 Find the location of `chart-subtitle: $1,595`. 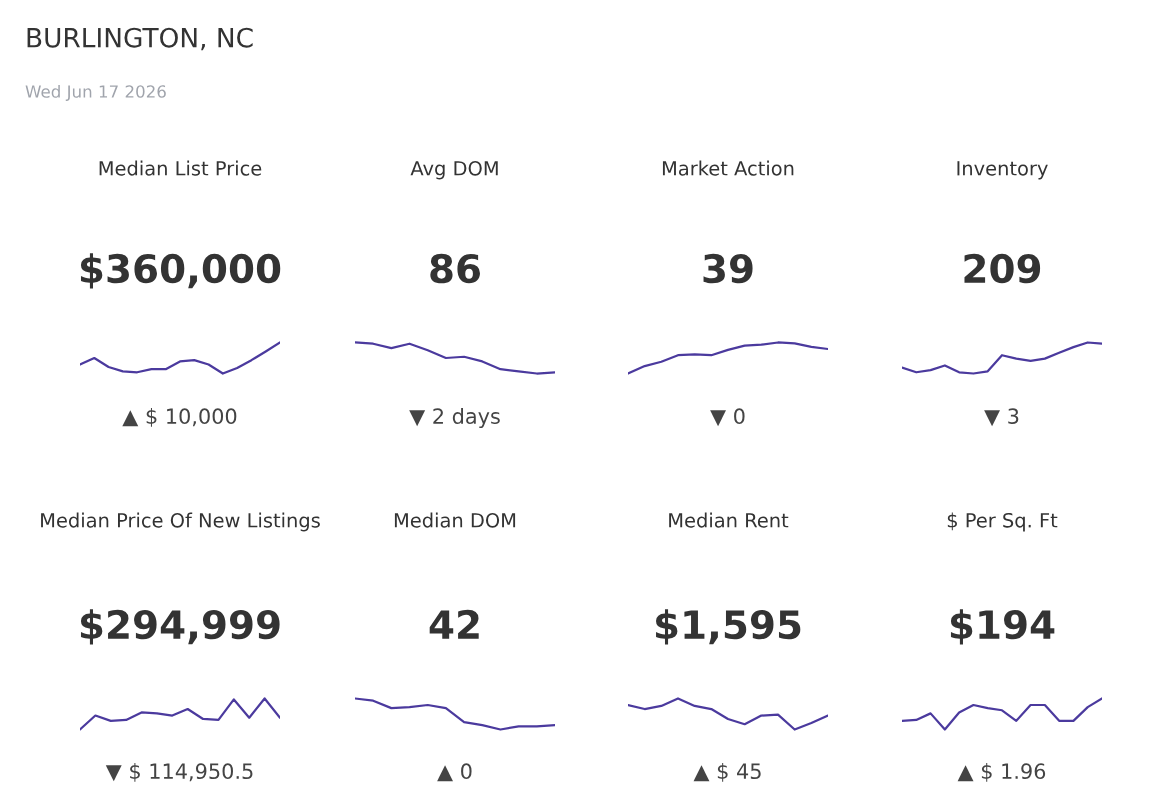

chart-subtitle: $1,595 is located at coordinates (728, 627).